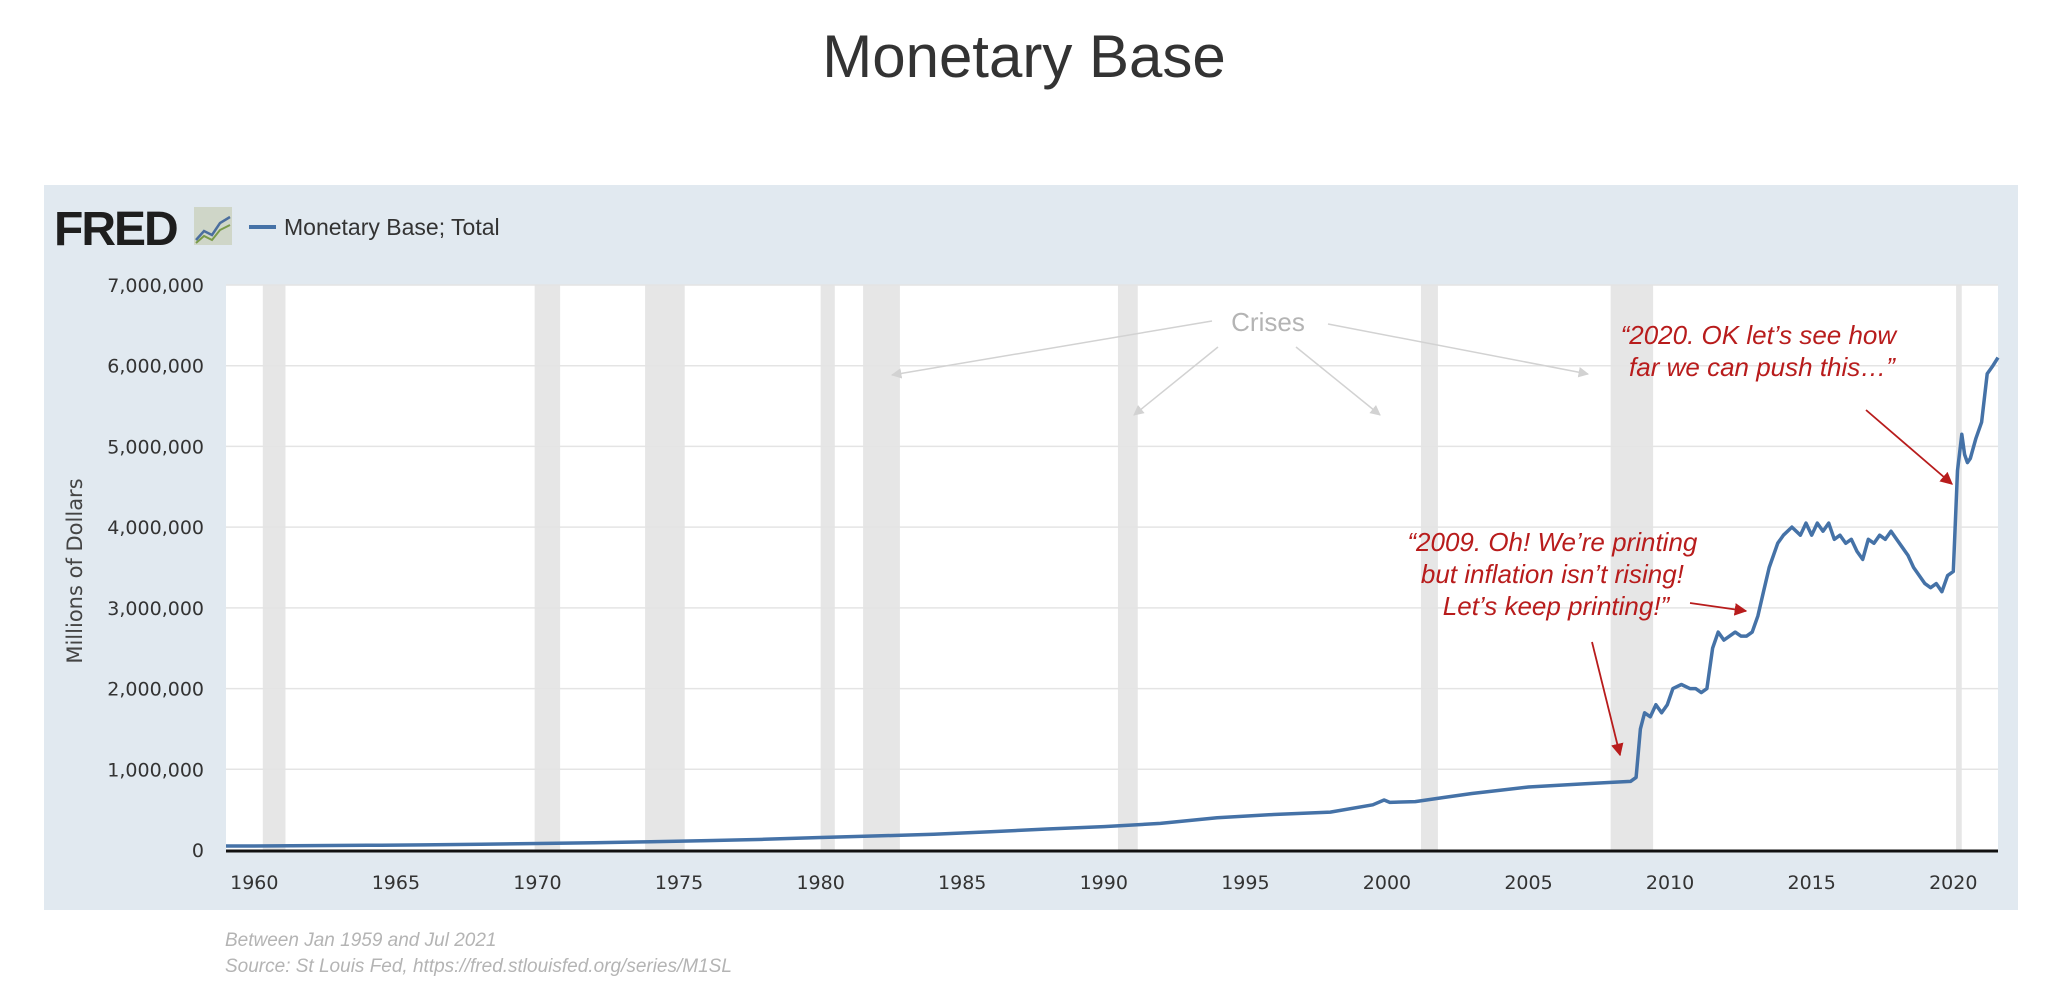  I want to click on x-tick-label: 2005, so click(1528, 883).